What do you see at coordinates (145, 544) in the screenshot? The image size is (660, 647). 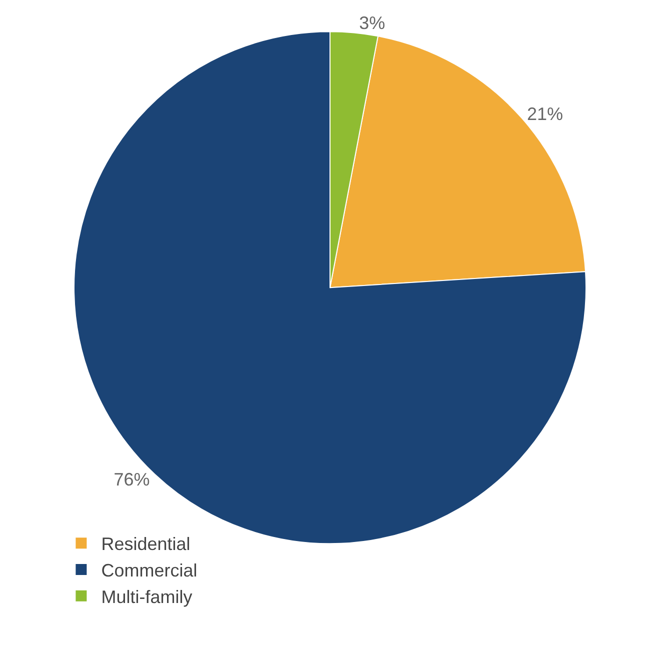 I see `legend-label: Residential` at bounding box center [145, 544].